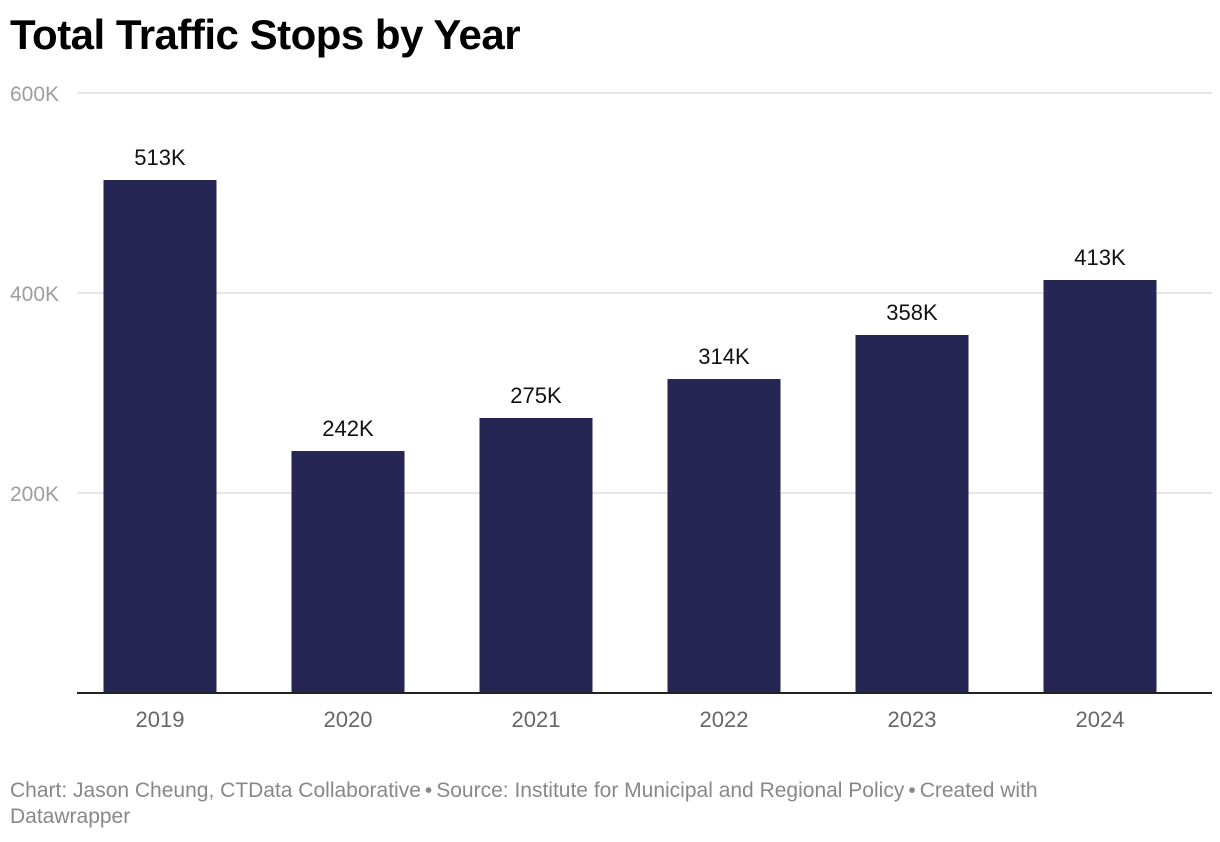  What do you see at coordinates (630, 719) in the screenshot?
I see `x-axis-ticks: 2019 2020 2021 2022 2023 2024` at bounding box center [630, 719].